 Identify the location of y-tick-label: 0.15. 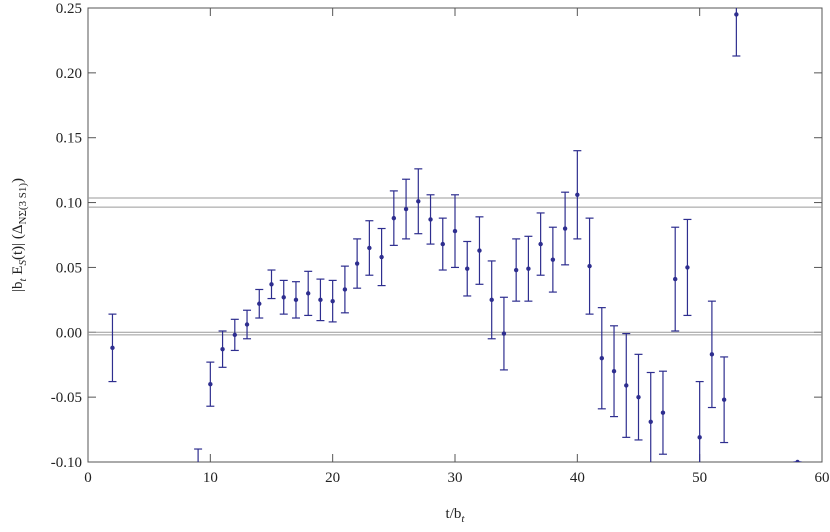
(69, 139).